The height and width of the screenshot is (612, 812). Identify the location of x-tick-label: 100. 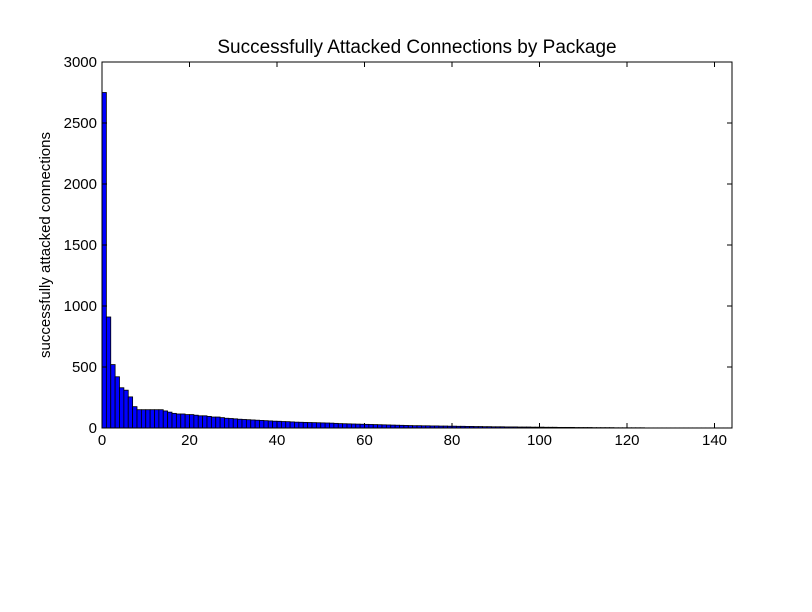
(539, 440).